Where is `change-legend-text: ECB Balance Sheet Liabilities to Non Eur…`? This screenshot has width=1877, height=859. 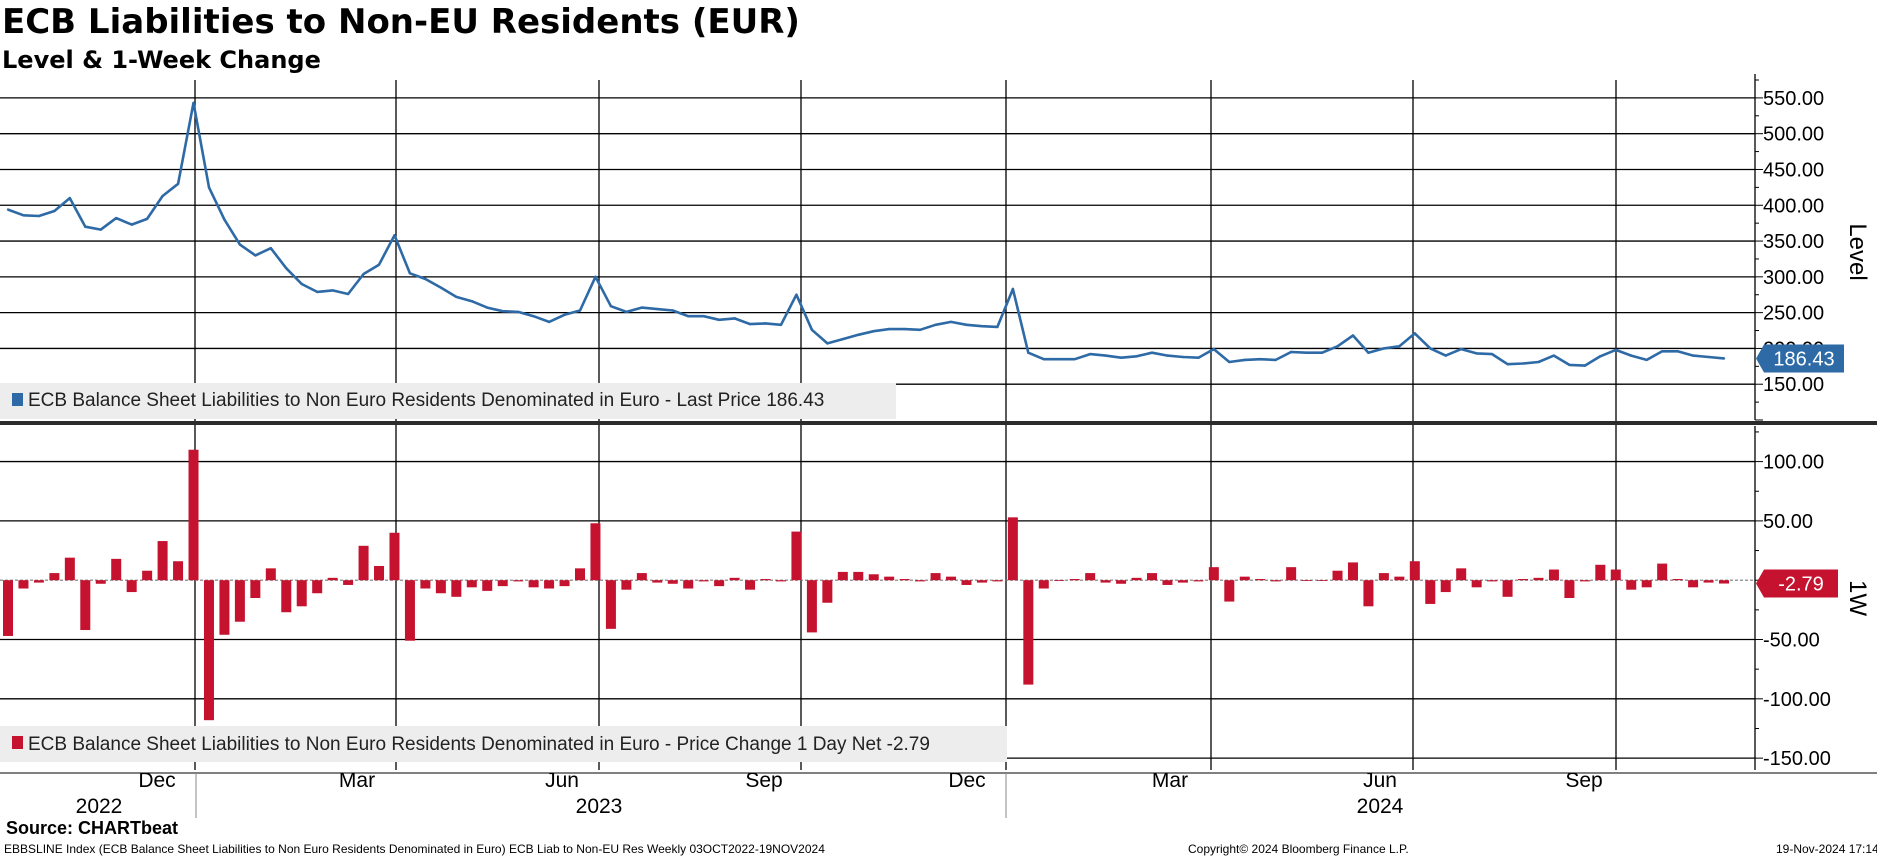
change-legend-text: ECB Balance Sheet Liabilities to Non Eur… is located at coordinates (479, 744).